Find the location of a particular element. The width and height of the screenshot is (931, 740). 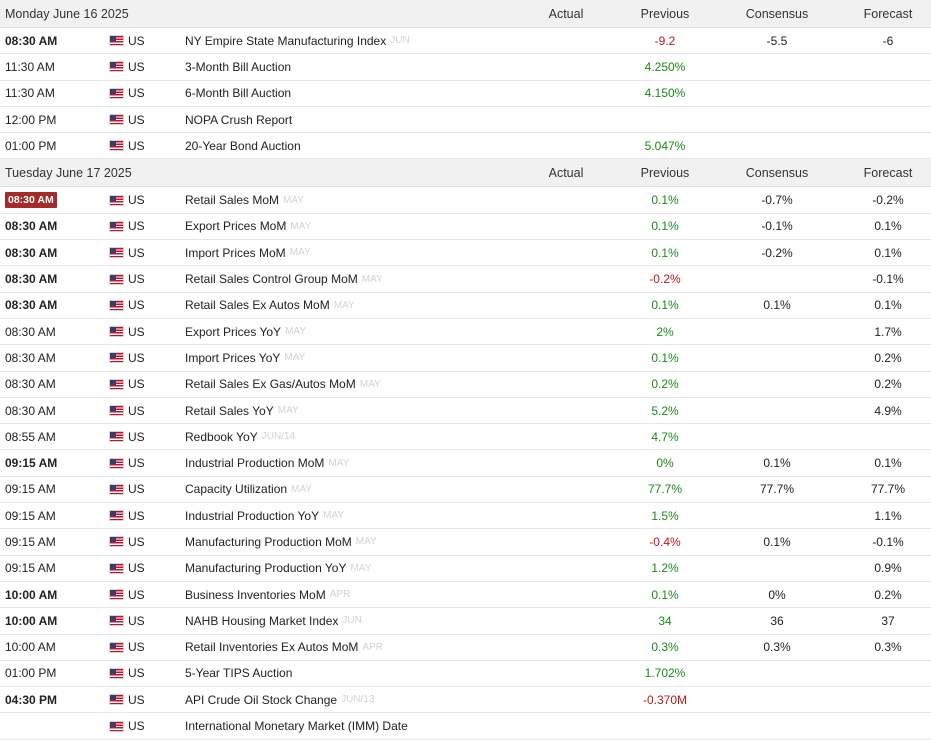

event-row: 11:30 AM US 6-Month Bill Auction 4.150% is located at coordinates (465, 93).